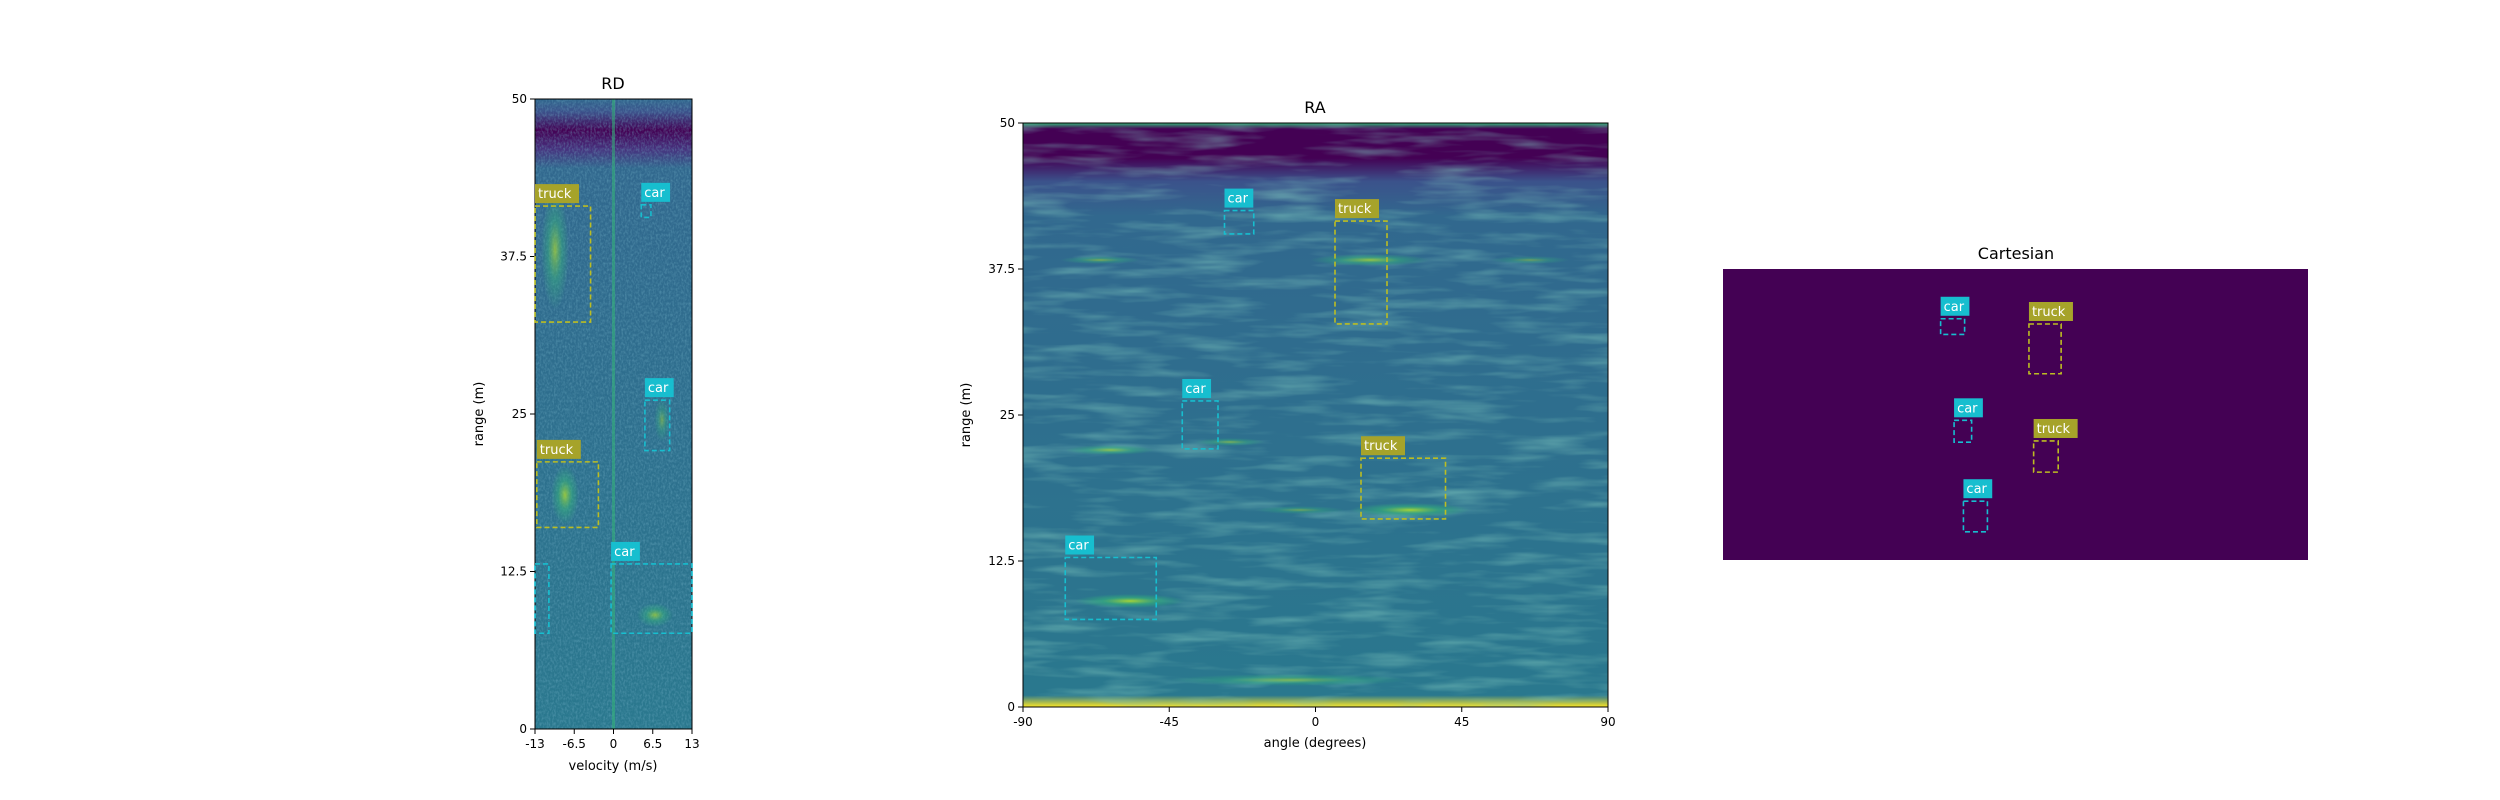 The width and height of the screenshot is (2500, 800). I want to click on ra-xtick-label: 0, so click(1316, 722).